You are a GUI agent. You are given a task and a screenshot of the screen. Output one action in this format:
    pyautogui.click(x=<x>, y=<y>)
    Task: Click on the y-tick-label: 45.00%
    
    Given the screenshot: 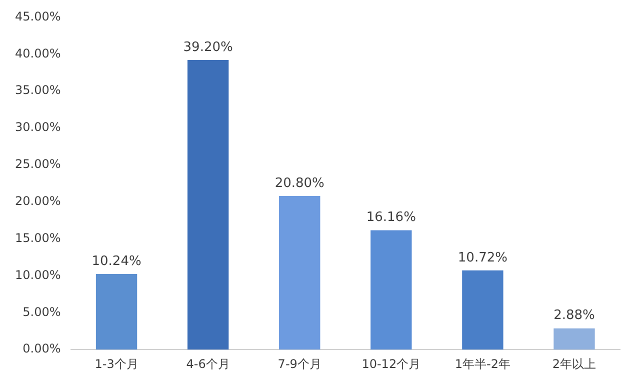 What is the action you would take?
    pyautogui.click(x=37, y=16)
    